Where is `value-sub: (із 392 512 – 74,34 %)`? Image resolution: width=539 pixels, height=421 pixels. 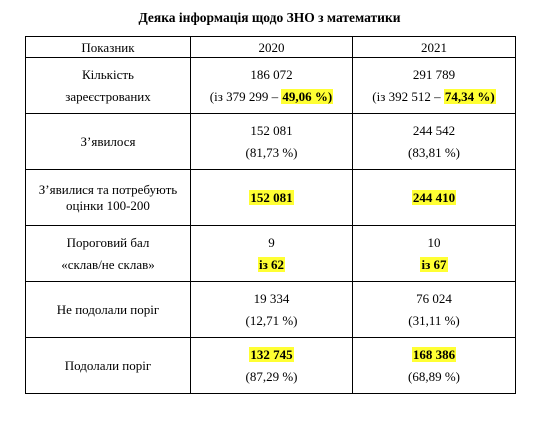 value-sub: (із 392 512 – 74,34 %) is located at coordinates (434, 97).